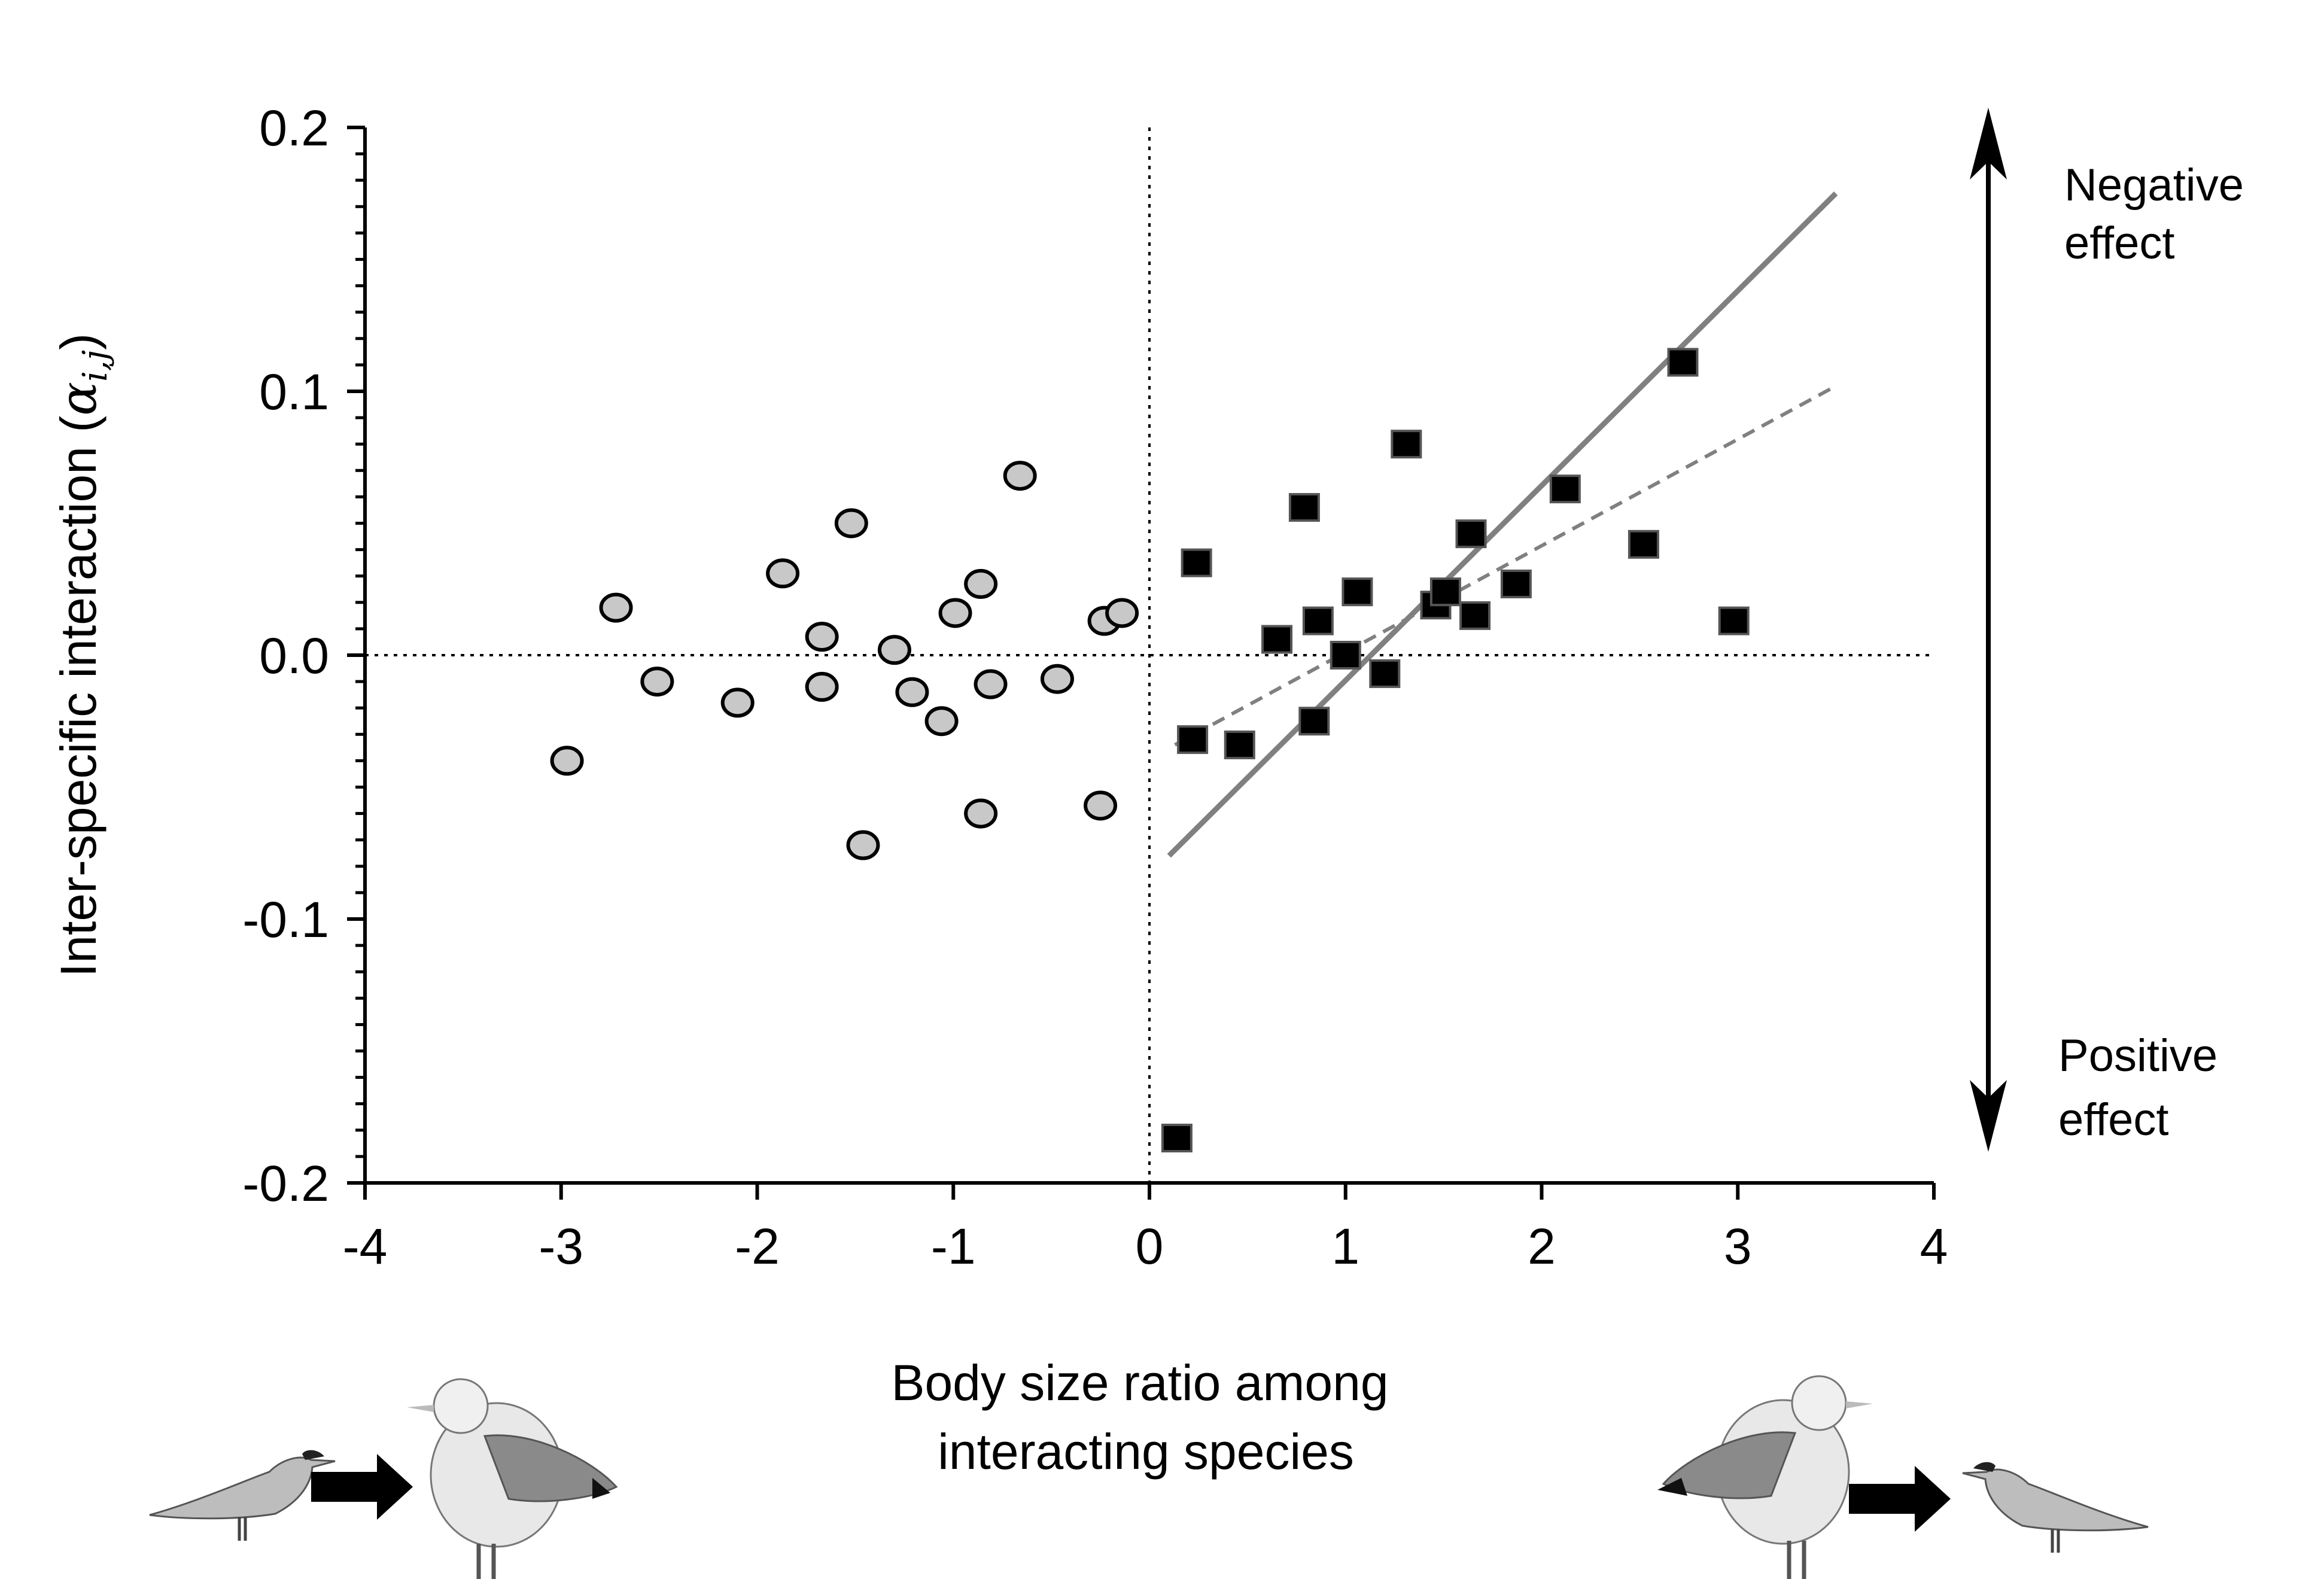 The width and height of the screenshot is (2324, 1579). What do you see at coordinates (1934, 1246) in the screenshot?
I see `x-tick-label: 4` at bounding box center [1934, 1246].